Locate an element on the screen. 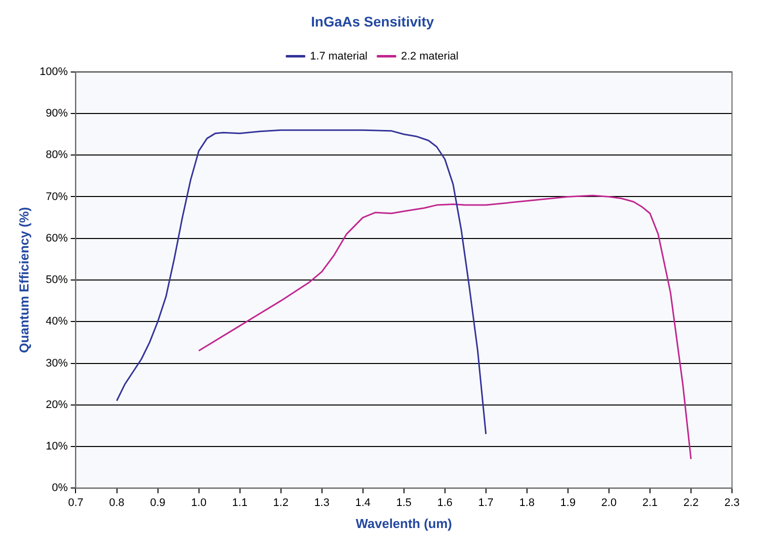  x-tick-label: 1.1 is located at coordinates (240, 502).